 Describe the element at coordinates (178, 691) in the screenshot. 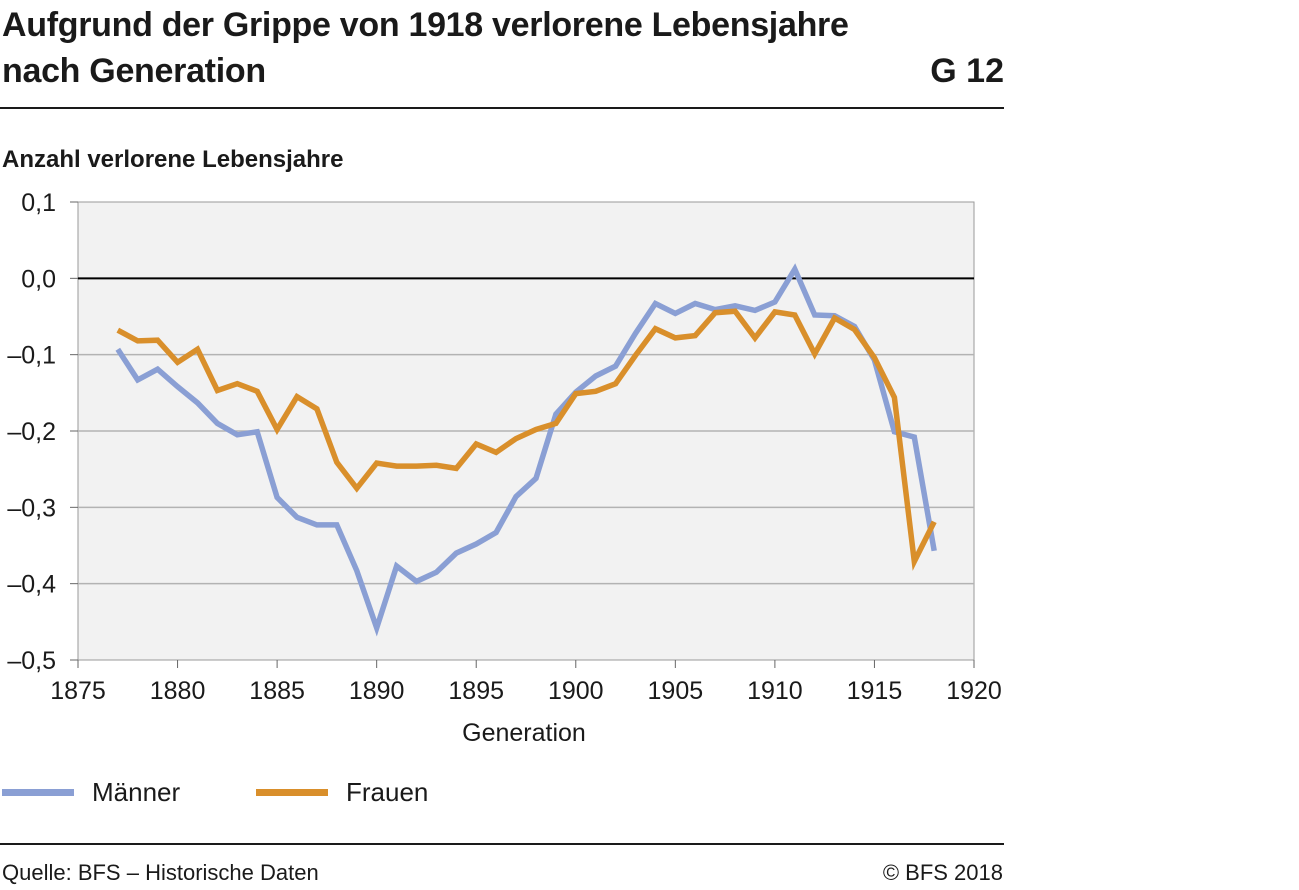

I see `x-tick-label: 1880` at that location.